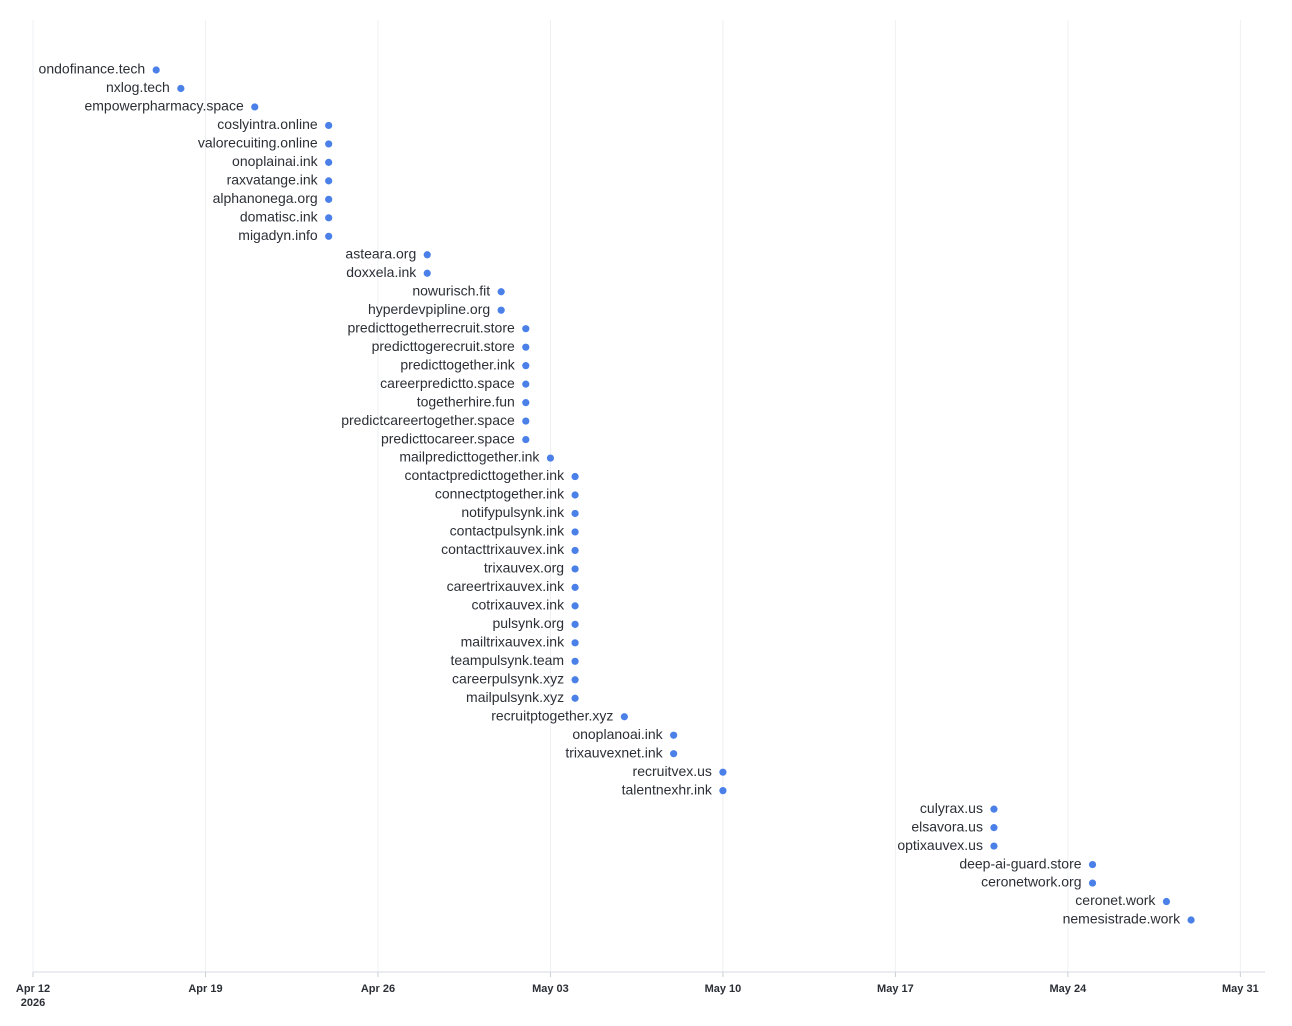 This screenshot has width=1292, height=1026. Describe the element at coordinates (428, 420) in the screenshot. I see `domain-label: predictcareertogether.space` at that location.